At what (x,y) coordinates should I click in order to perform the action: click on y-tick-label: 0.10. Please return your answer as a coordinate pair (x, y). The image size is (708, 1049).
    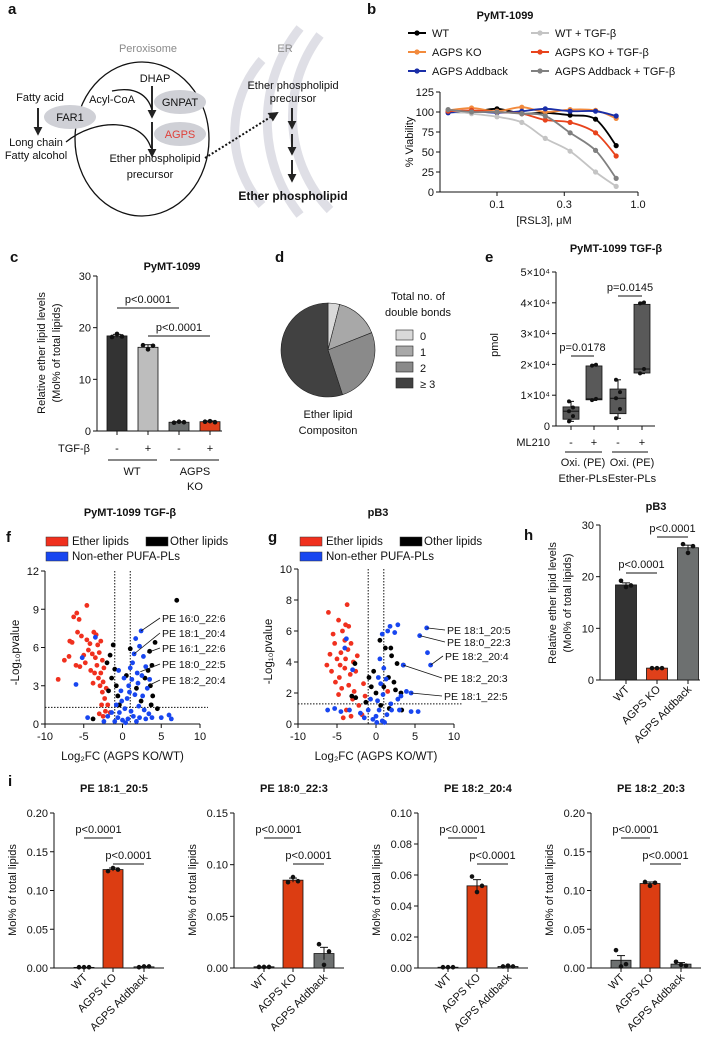
    Looking at the image, I should click on (574, 892).